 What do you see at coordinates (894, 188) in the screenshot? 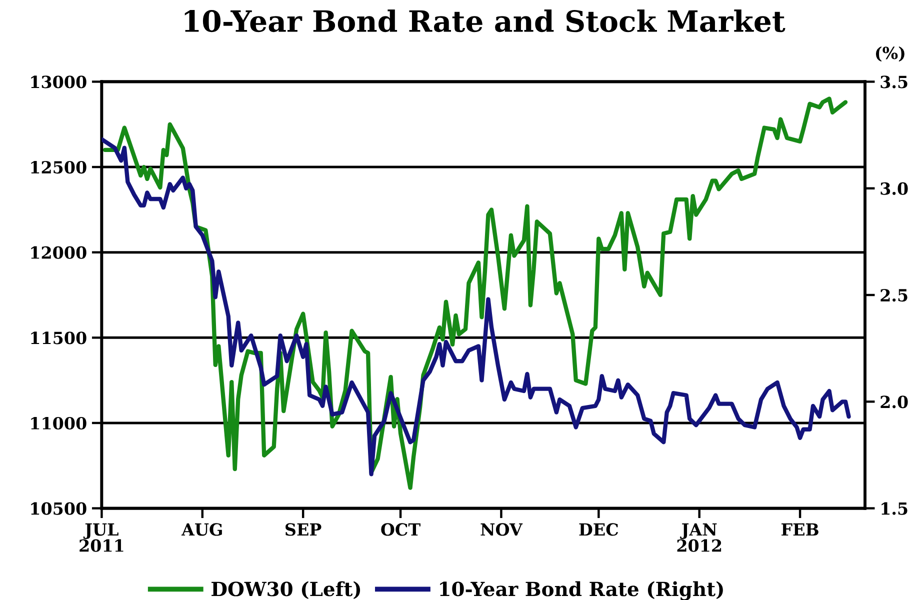
I see `y2-tick-label: 3.0` at bounding box center [894, 188].